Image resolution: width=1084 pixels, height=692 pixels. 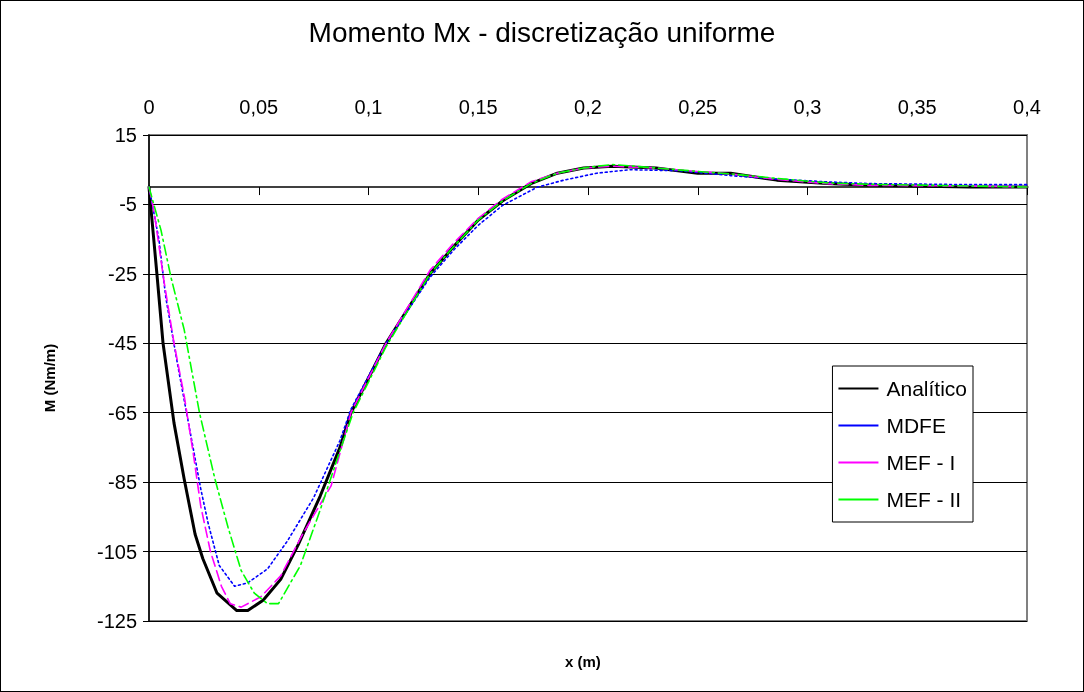 What do you see at coordinates (122, 343) in the screenshot?
I see `y-tick-label: -45` at bounding box center [122, 343].